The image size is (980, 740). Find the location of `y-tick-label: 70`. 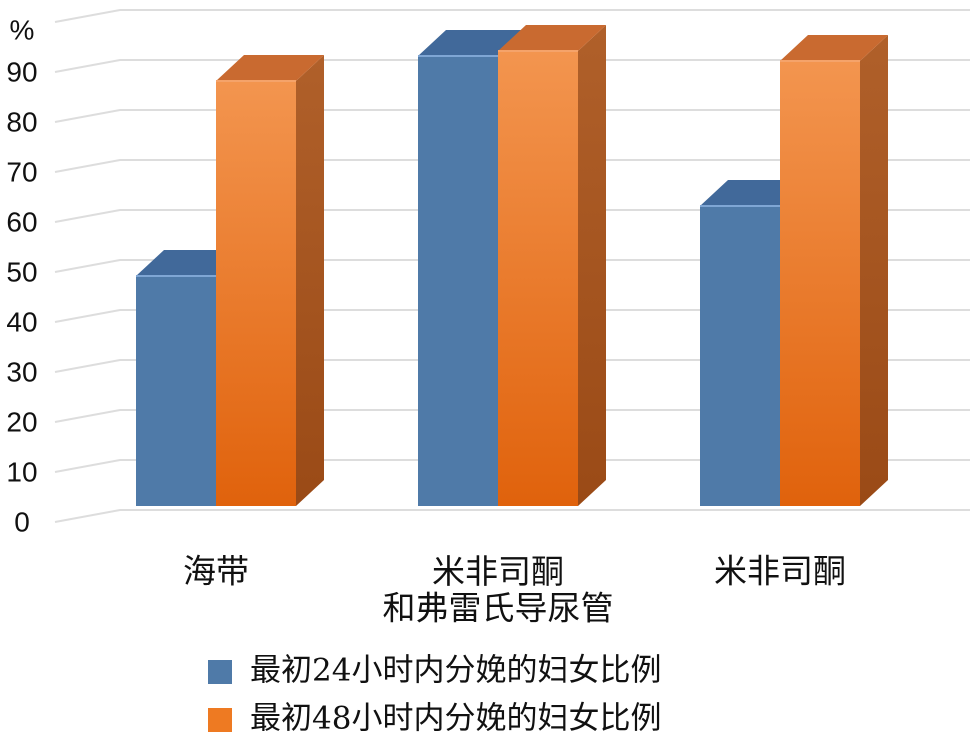

y-tick-label: 70 is located at coordinates (21, 171).